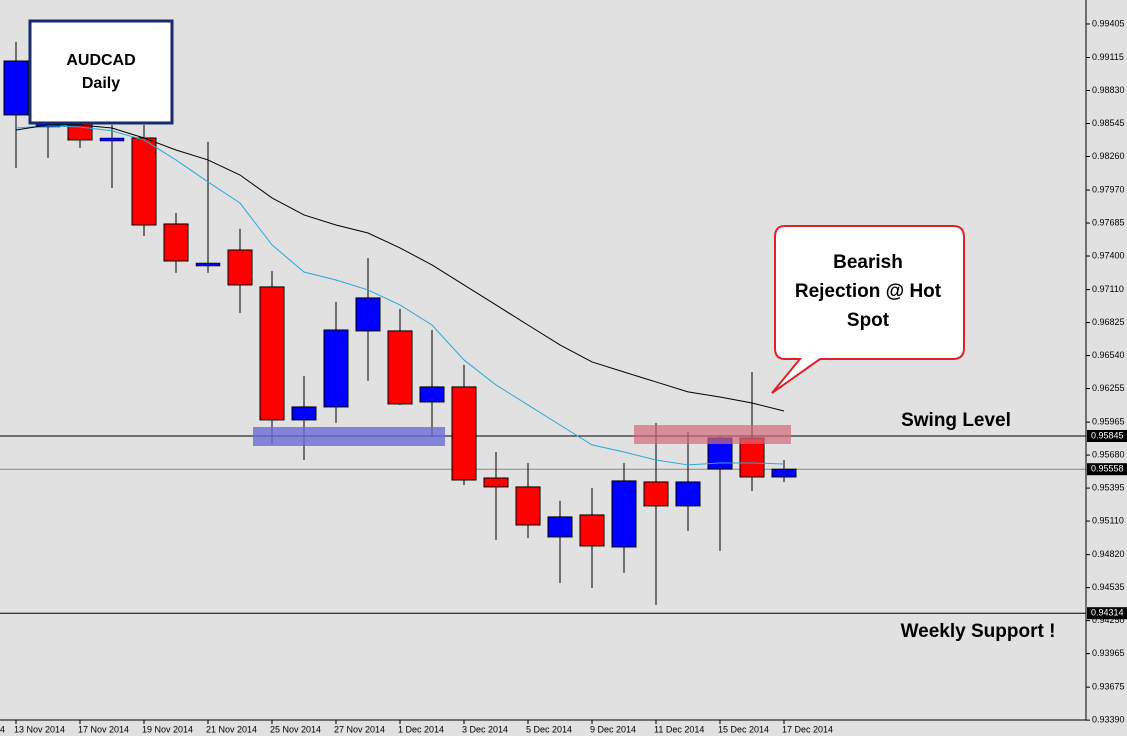 This screenshot has width=1127, height=736. What do you see at coordinates (549, 729) in the screenshot?
I see `x-tick-label: 5 Dec 2014` at bounding box center [549, 729].